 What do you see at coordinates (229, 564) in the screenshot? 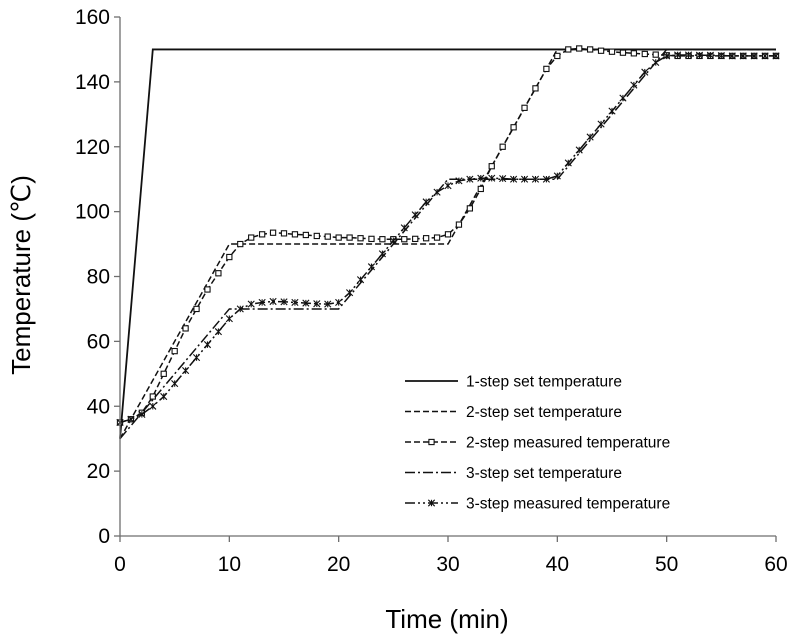
I see `x-tick-label: 10` at bounding box center [229, 564].